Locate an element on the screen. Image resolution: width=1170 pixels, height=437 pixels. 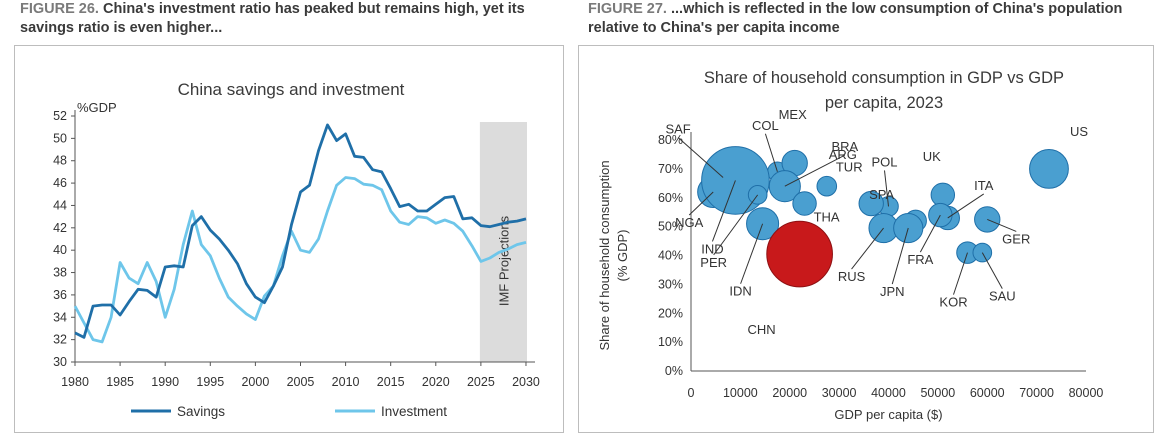
point-label-ger: GER is located at coordinates (1016, 238).